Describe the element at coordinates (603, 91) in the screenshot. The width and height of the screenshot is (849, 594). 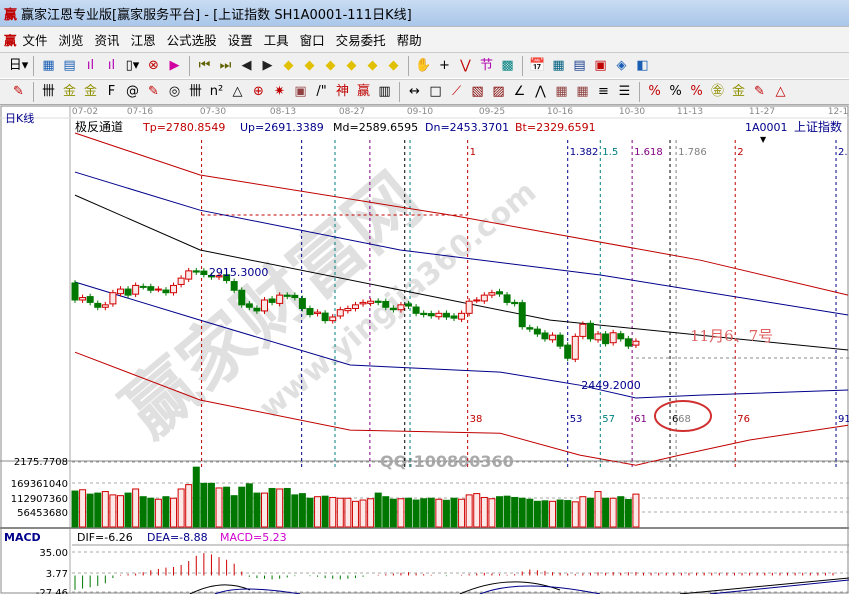
I see `parallel-icon: ≡` at that location.